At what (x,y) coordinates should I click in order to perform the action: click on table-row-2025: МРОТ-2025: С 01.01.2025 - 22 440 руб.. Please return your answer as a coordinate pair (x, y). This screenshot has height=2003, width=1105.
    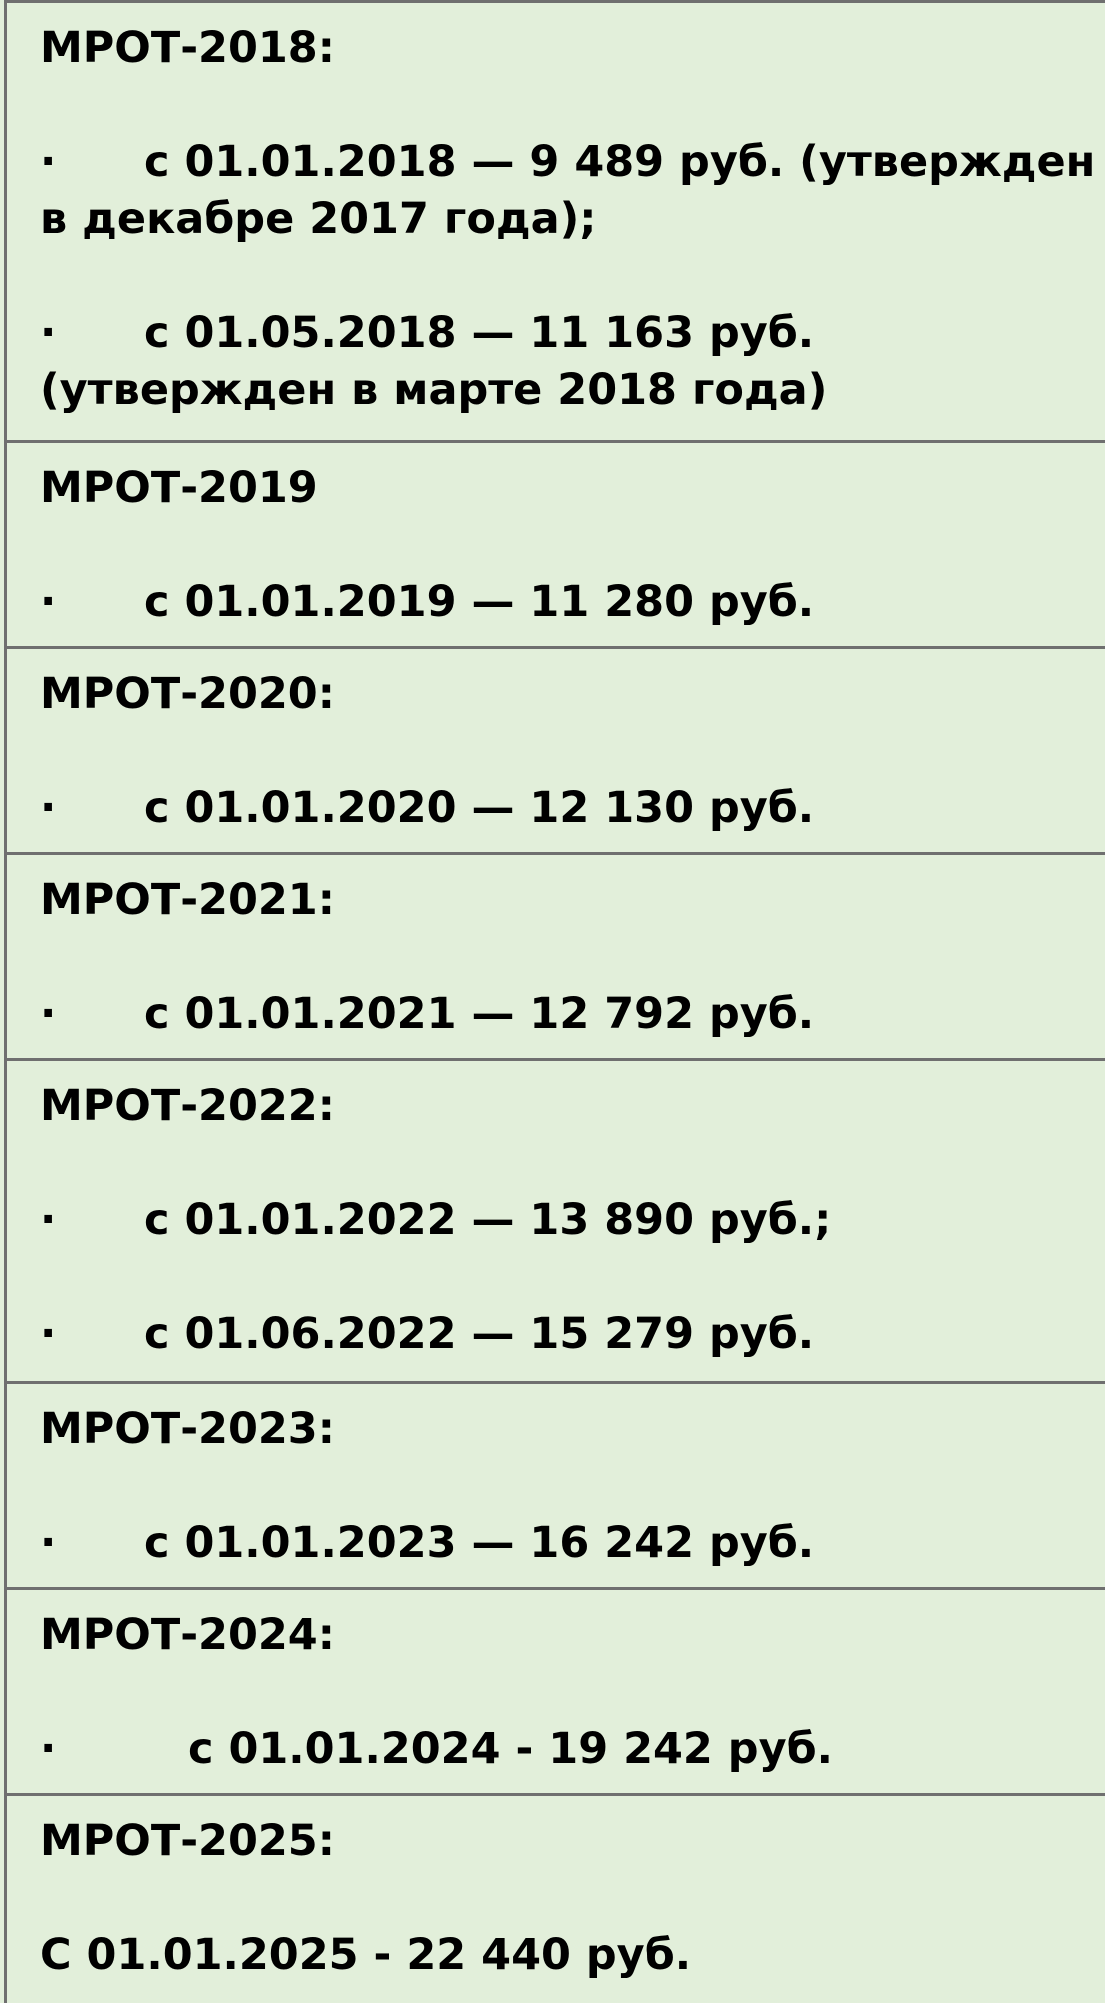
    Looking at the image, I should click on (554, 1898).